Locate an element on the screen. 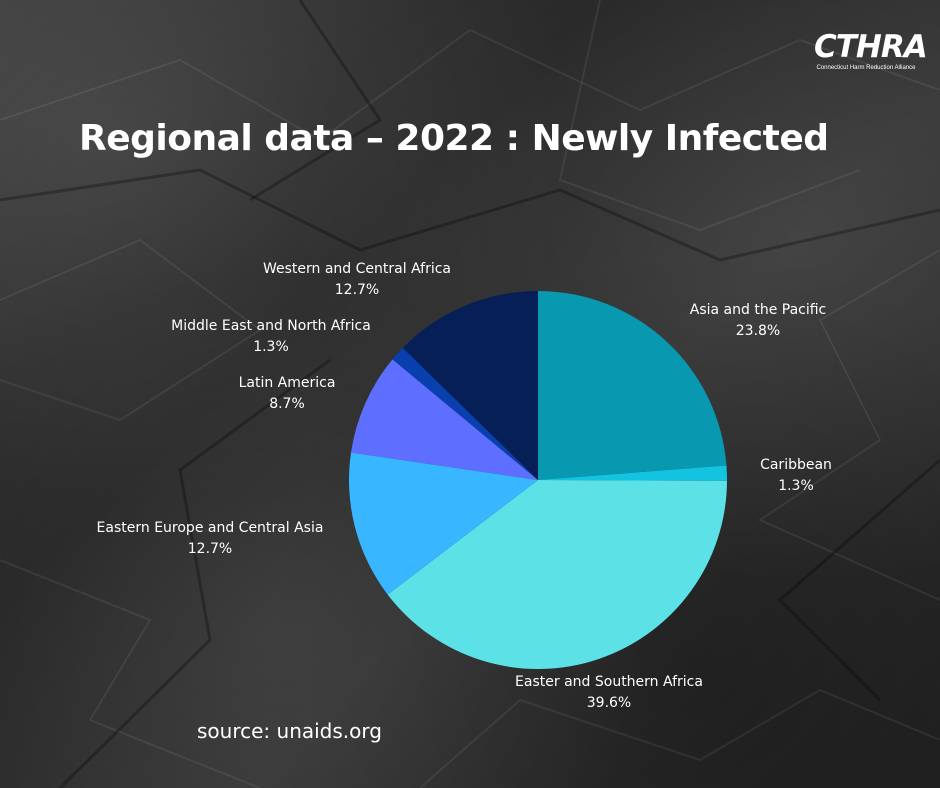 This screenshot has height=788, width=940. pie-slice-latin-america is located at coordinates (444, 419).